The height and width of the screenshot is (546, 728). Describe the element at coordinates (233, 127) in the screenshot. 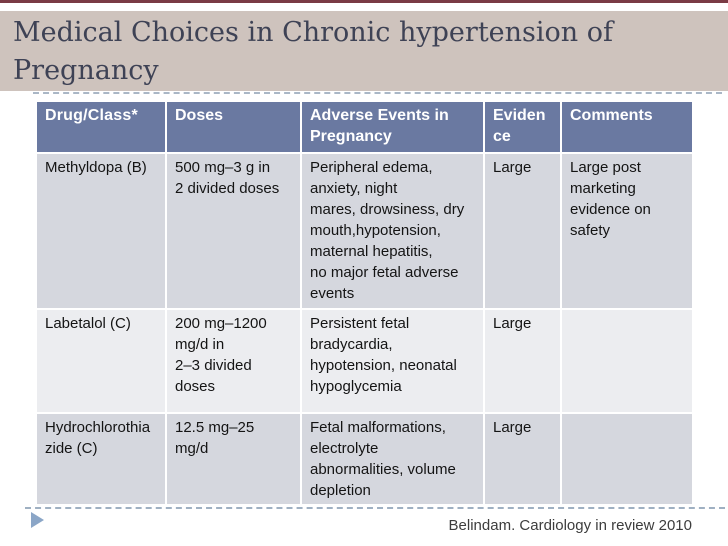

I see `header-doses: Doses` at that location.